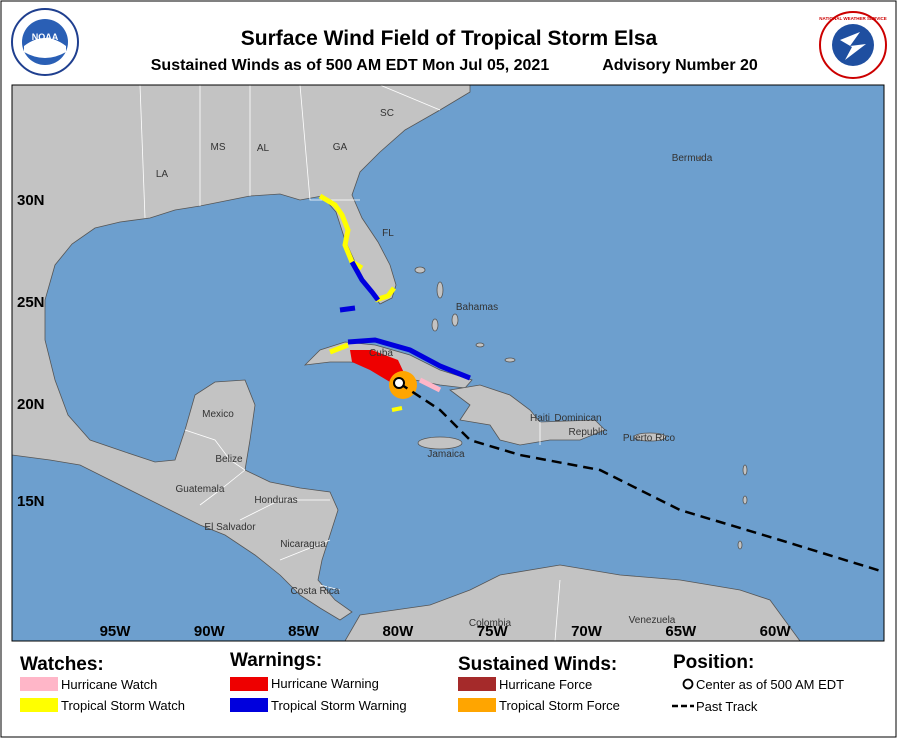  Describe the element at coordinates (230, 527) in the screenshot. I see `place-label: El Salvador` at that location.